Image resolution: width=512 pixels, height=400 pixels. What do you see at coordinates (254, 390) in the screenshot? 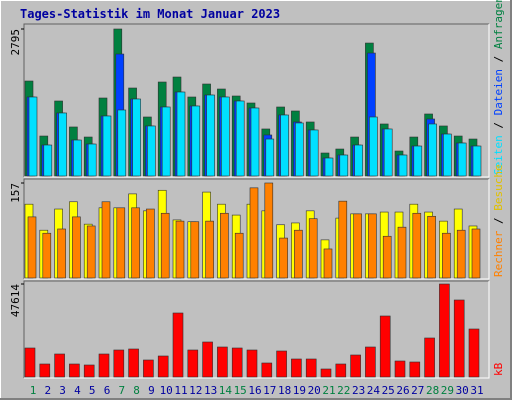
I see `x-tick-label: 16` at bounding box center [254, 390].